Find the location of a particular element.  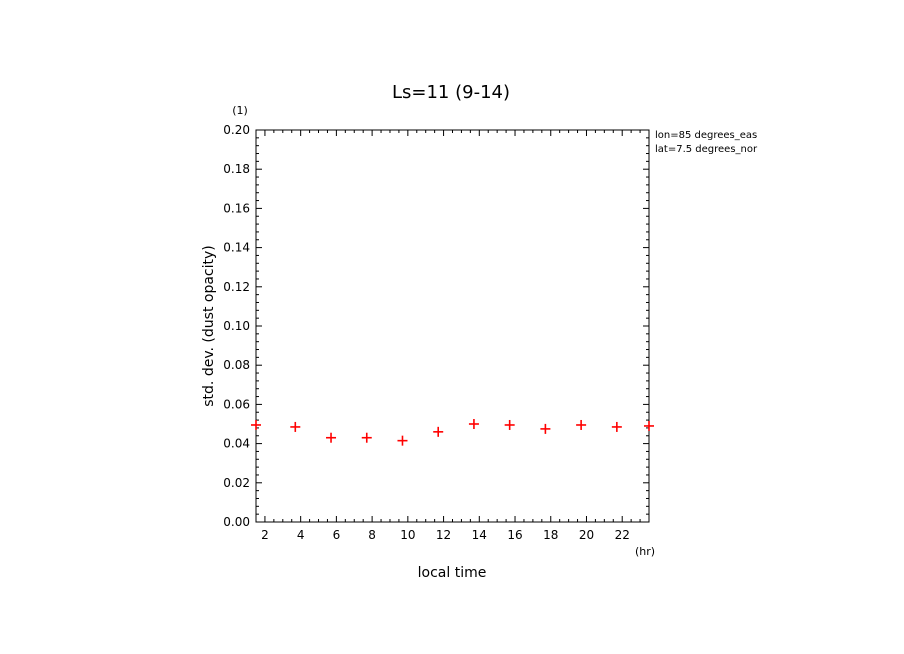

y-tick-label: 0.10 is located at coordinates (236, 326).